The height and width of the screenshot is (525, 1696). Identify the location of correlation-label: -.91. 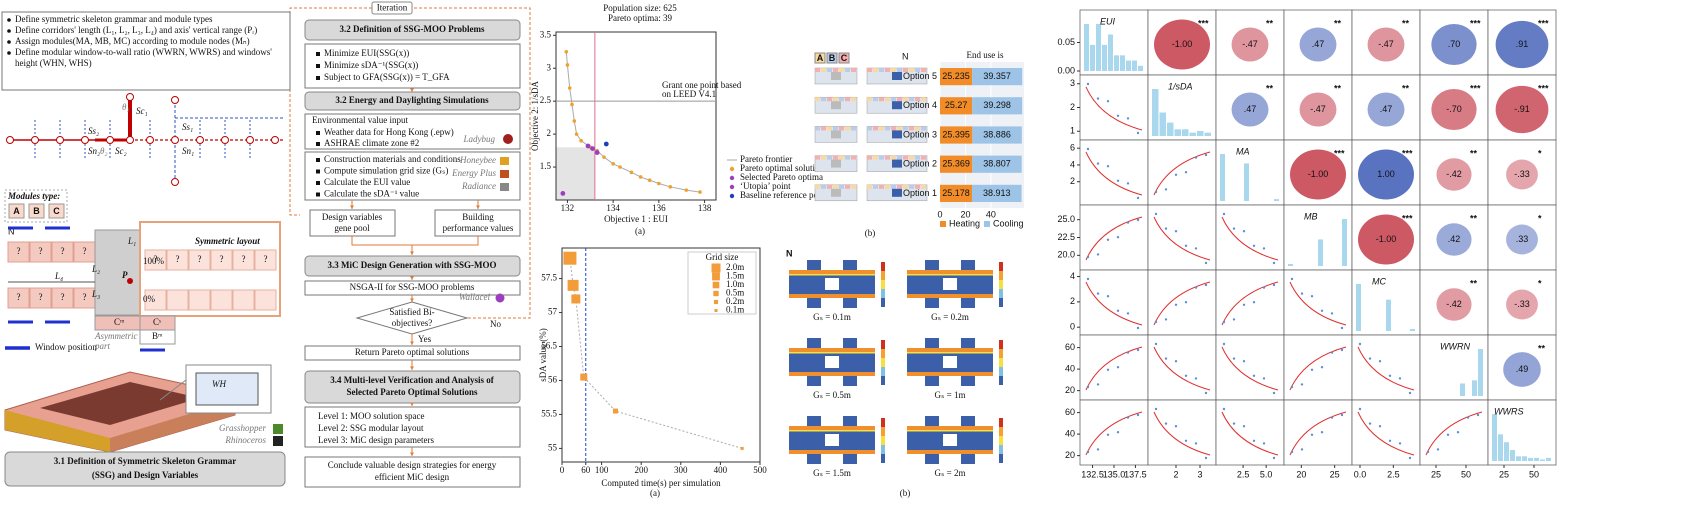
(1522, 109).